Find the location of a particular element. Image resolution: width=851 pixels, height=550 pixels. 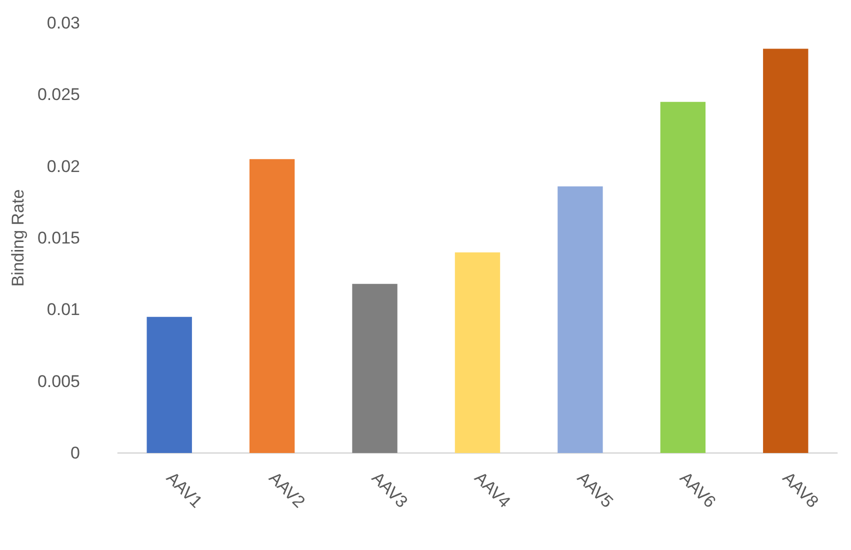

y-tick-label: 0.01 is located at coordinates (63, 310).